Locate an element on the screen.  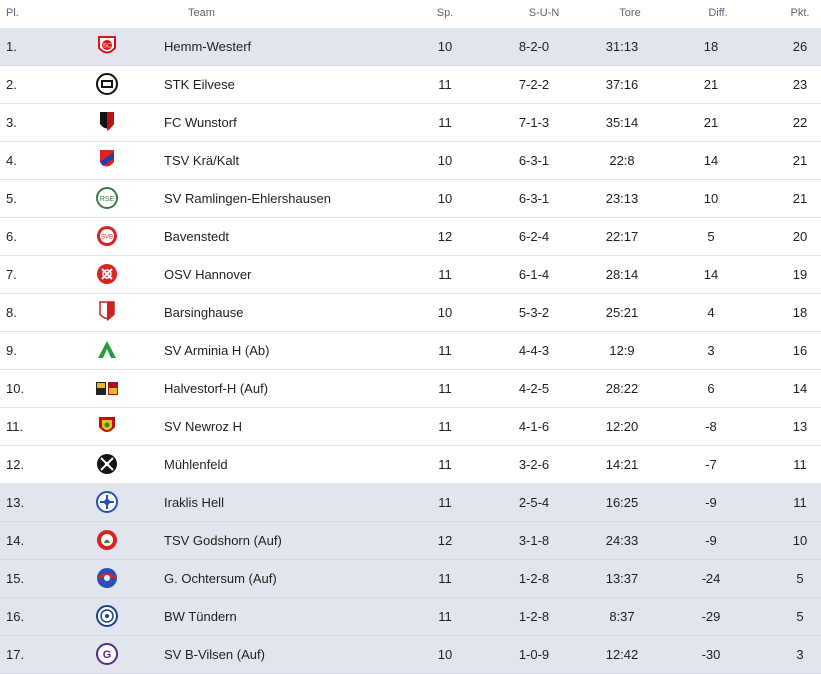
table-row: 13. Iraklis Hell 11 2-5-4 16:25 -9 11 is located at coordinates (410, 503).